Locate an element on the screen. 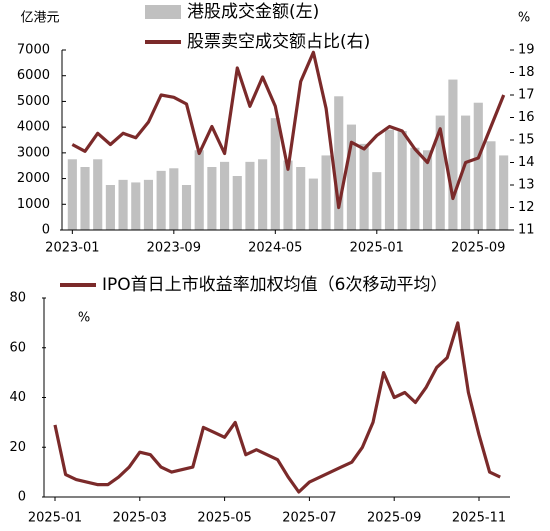  y2-axis-label: % is located at coordinates (524, 18).